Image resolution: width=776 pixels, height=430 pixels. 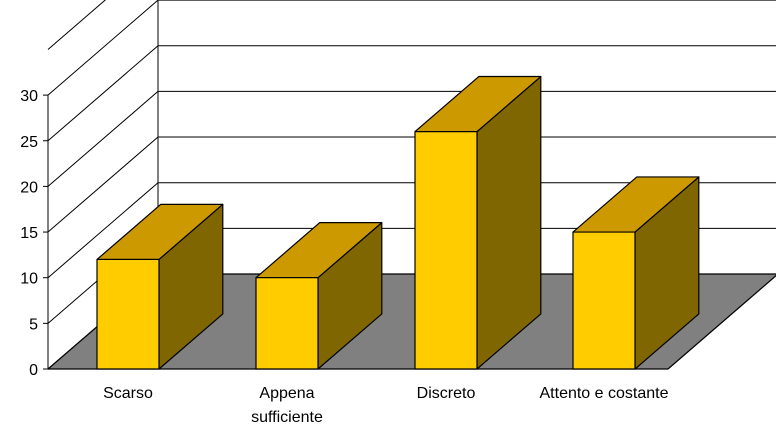 What do you see at coordinates (33, 324) in the screenshot?
I see `y-tick-label: 5` at bounding box center [33, 324].